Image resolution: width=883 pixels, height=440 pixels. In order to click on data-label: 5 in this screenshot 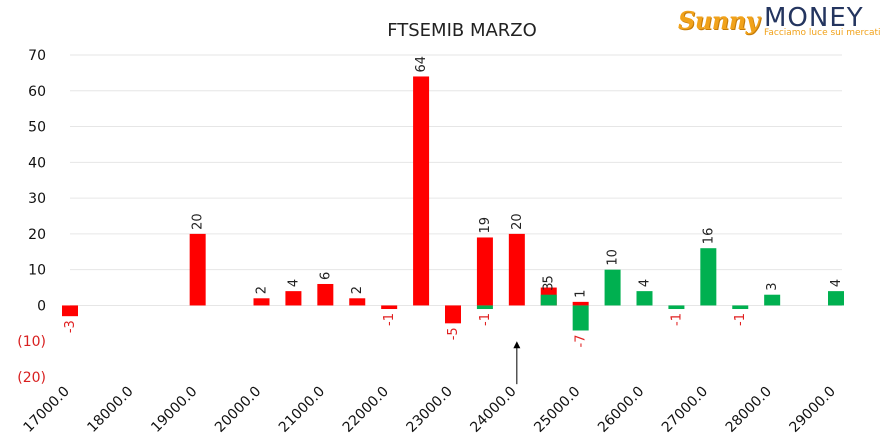, I will do `click(549, 279)`.